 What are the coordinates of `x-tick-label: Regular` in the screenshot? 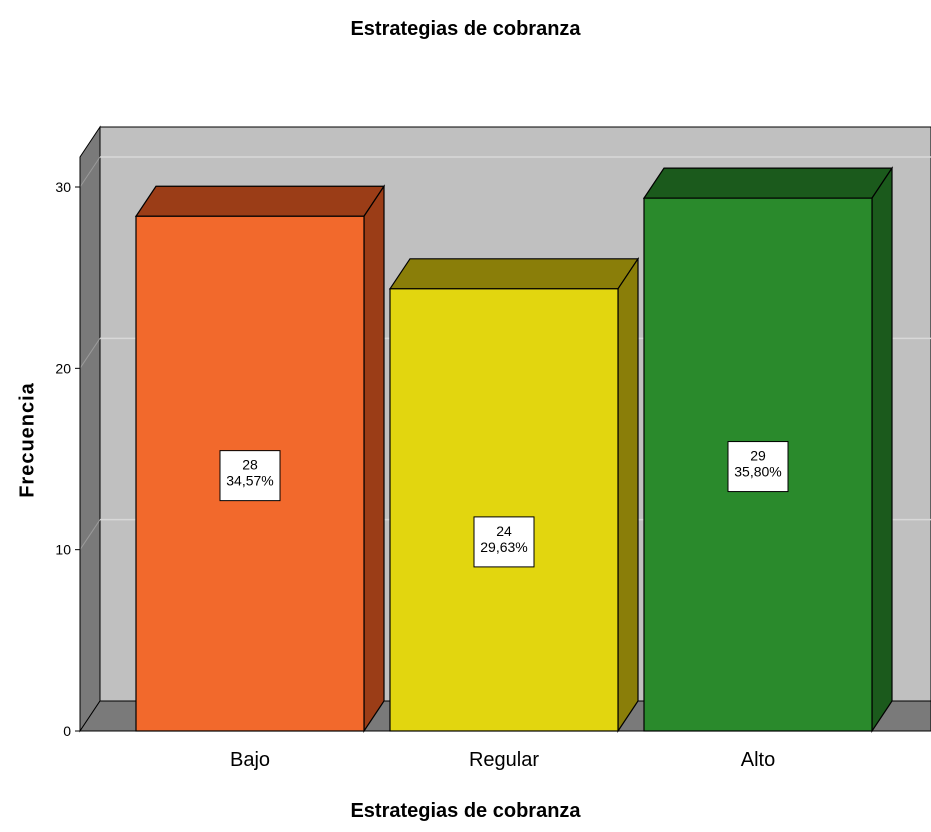 It's located at (504, 760).